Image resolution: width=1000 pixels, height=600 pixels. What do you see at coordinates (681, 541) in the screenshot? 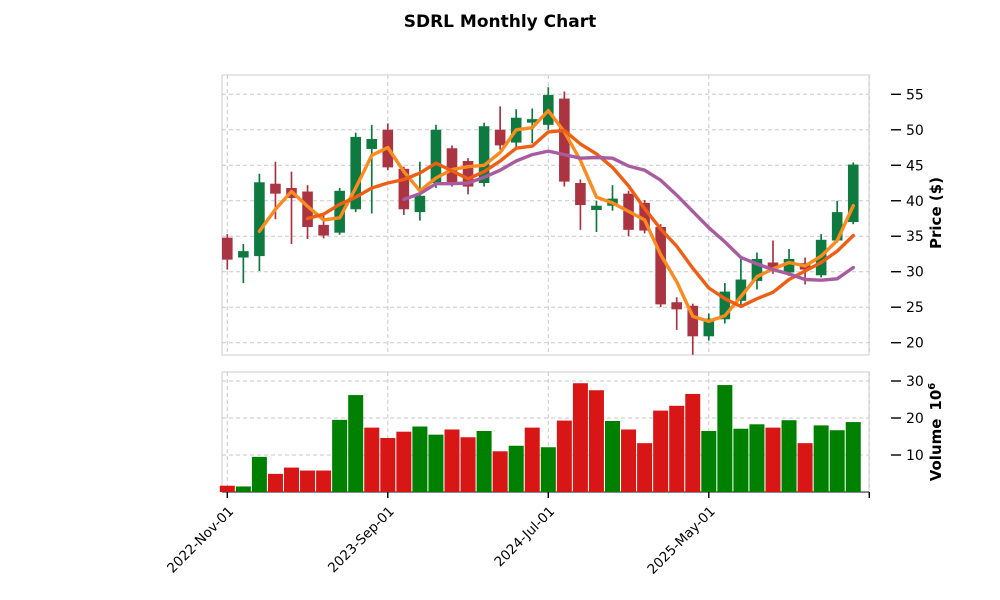
I see `date-tick-label: 2025-May-01` at bounding box center [681, 541].